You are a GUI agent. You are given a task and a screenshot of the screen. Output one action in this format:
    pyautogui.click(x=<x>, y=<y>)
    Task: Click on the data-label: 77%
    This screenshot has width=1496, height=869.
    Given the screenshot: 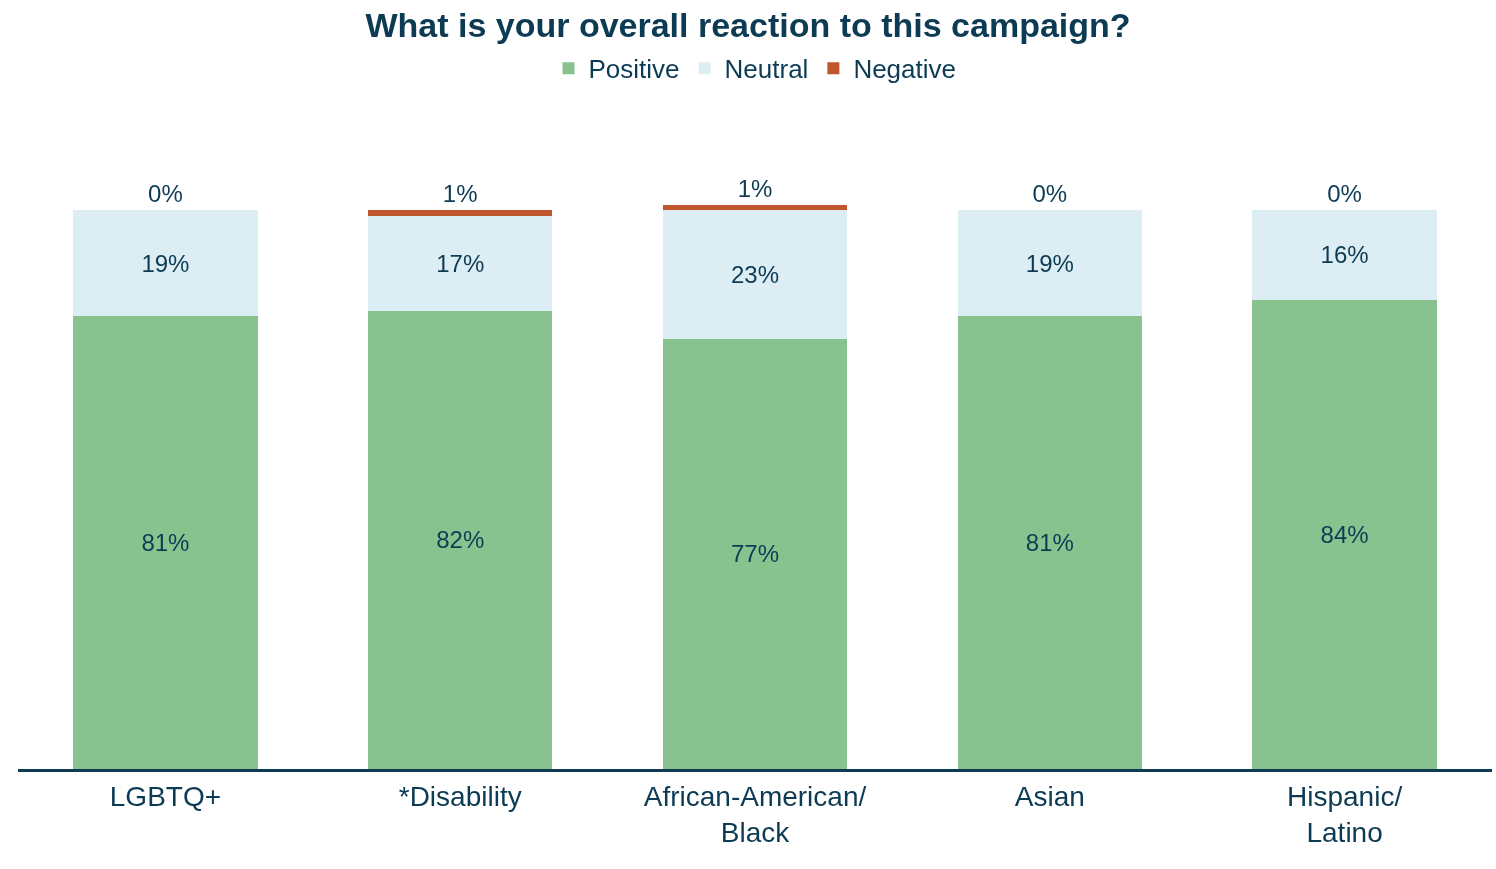 What is the action you would take?
    pyautogui.click(x=755, y=554)
    